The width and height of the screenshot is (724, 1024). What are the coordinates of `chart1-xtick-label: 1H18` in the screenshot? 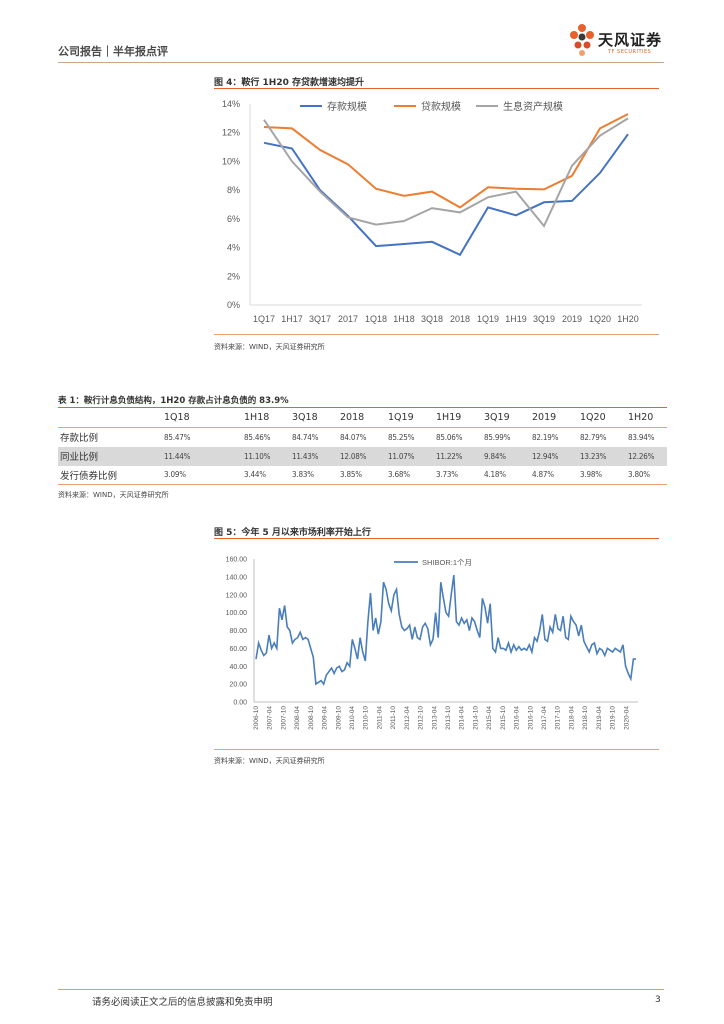 It's located at (404, 319).